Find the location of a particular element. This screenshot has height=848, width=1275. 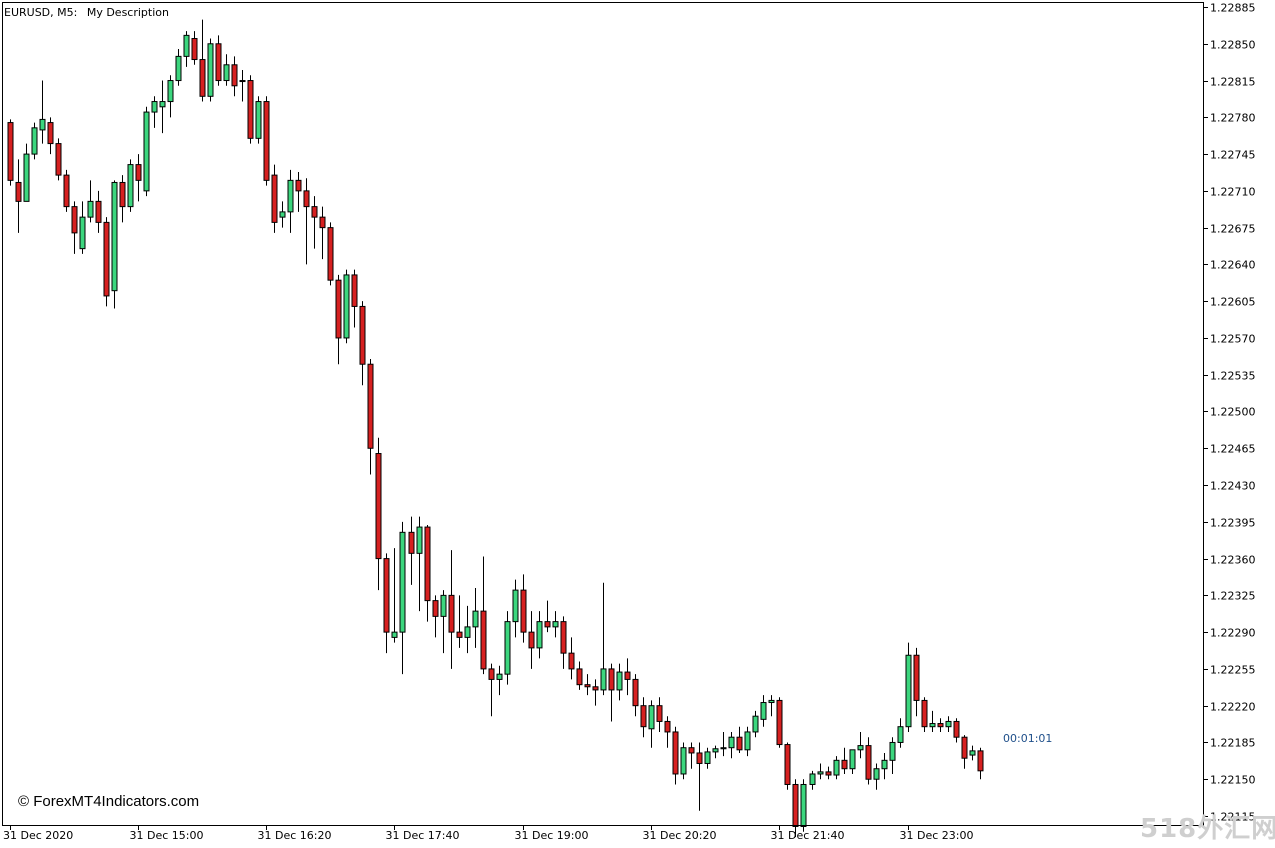

symbol-label: EURUSD, M5: My Description is located at coordinates (86, 12).